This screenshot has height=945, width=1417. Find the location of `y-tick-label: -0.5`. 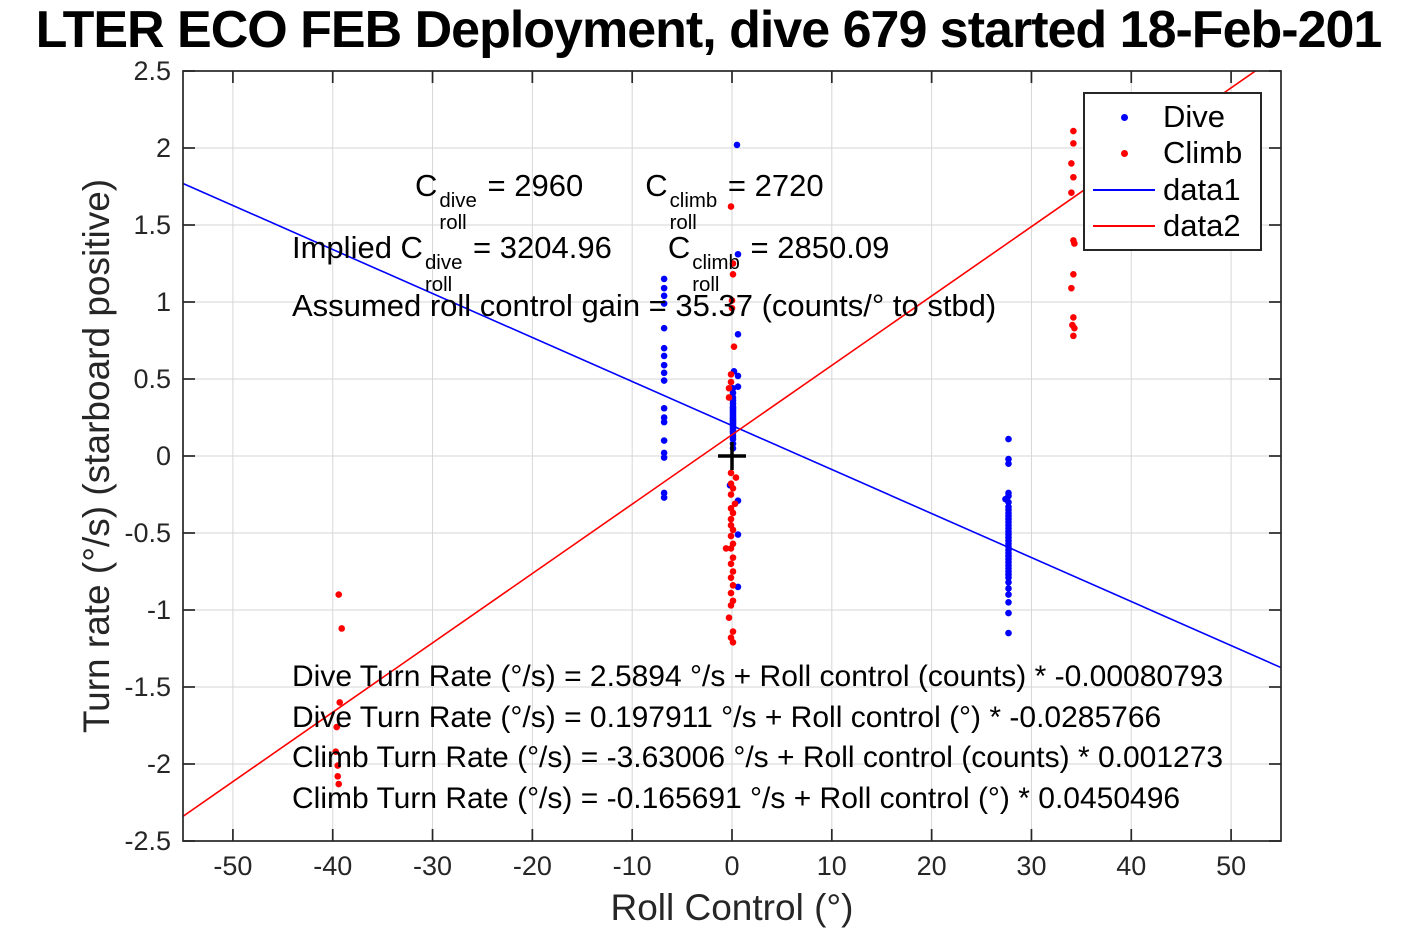

y-tick-label: -0.5 is located at coordinates (147, 533).